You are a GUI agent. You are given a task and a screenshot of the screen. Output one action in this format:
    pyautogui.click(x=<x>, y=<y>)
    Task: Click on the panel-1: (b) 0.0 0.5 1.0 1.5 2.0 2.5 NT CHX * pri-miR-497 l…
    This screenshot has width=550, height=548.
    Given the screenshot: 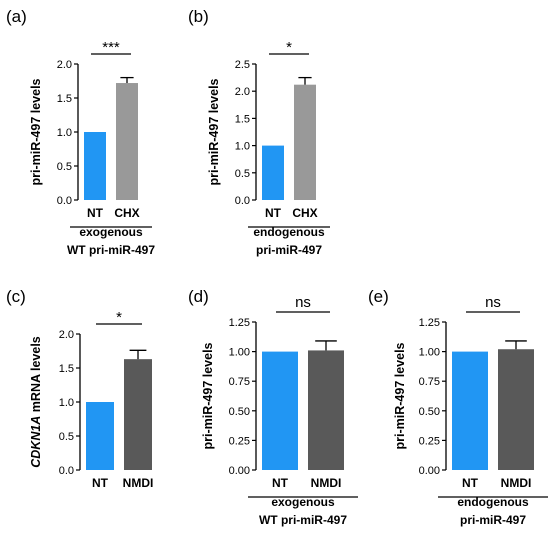 What is the action you would take?
    pyautogui.click(x=259, y=132)
    